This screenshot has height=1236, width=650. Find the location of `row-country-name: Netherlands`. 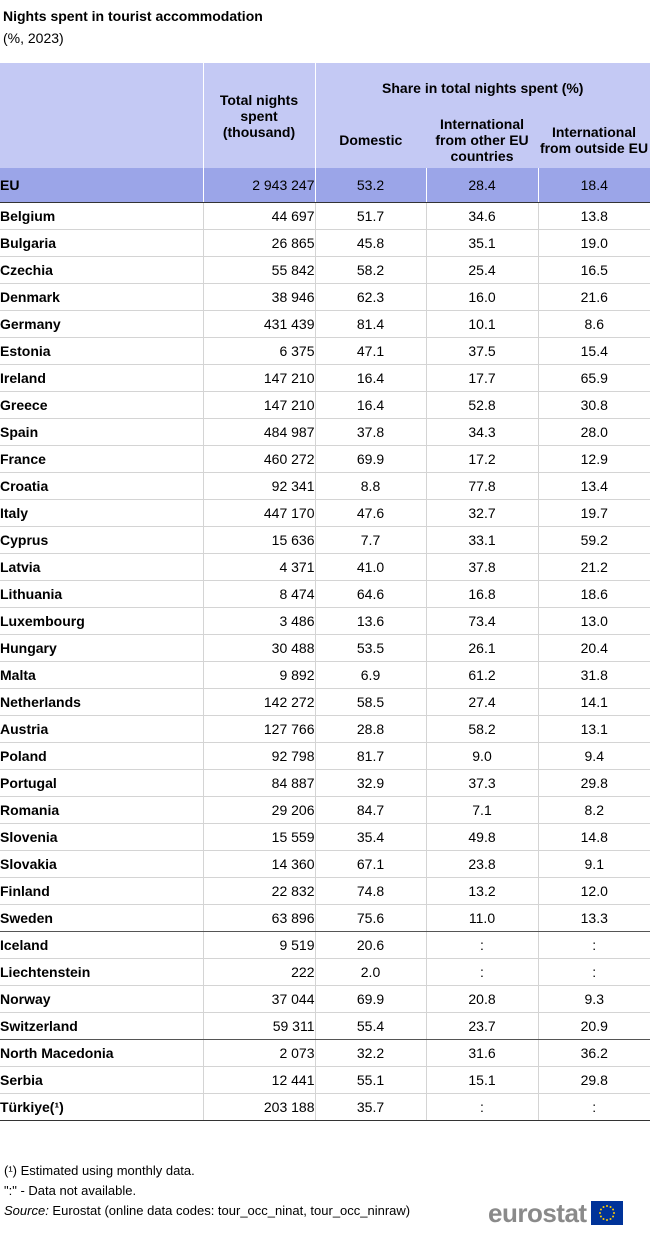

row-country-name: Netherlands is located at coordinates (101, 702).